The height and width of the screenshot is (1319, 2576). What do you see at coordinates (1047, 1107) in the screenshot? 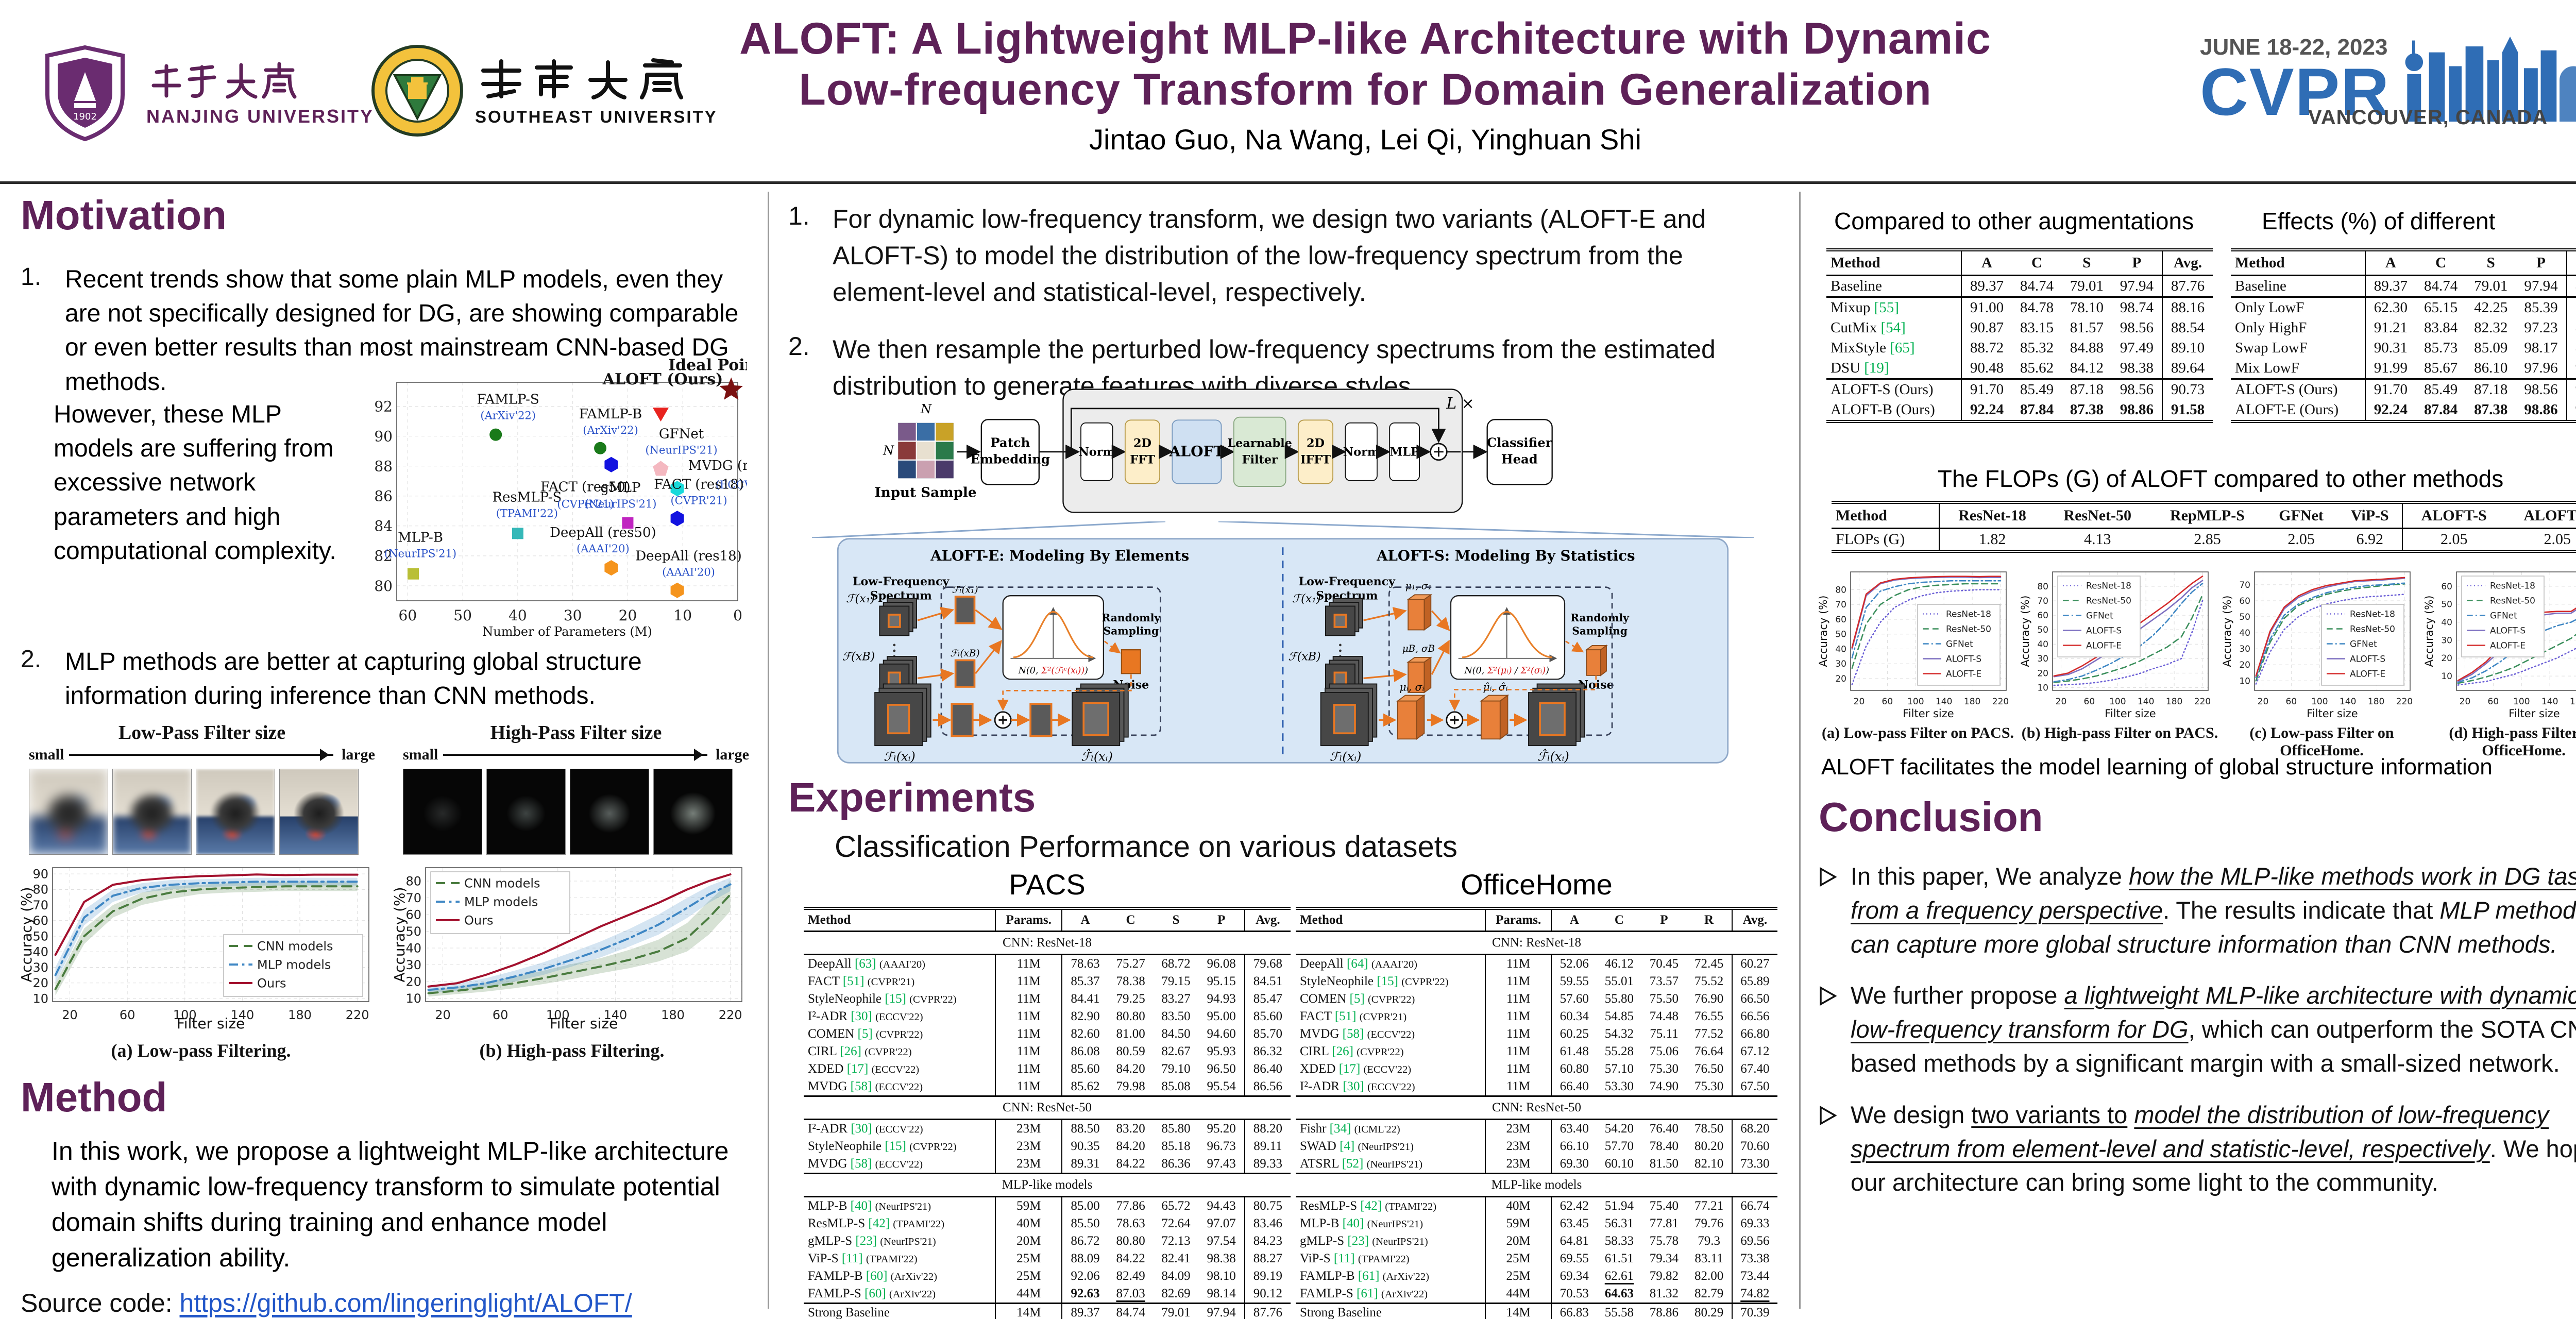
I see `group-header-row: CNN: ResNet-50` at bounding box center [1047, 1107].